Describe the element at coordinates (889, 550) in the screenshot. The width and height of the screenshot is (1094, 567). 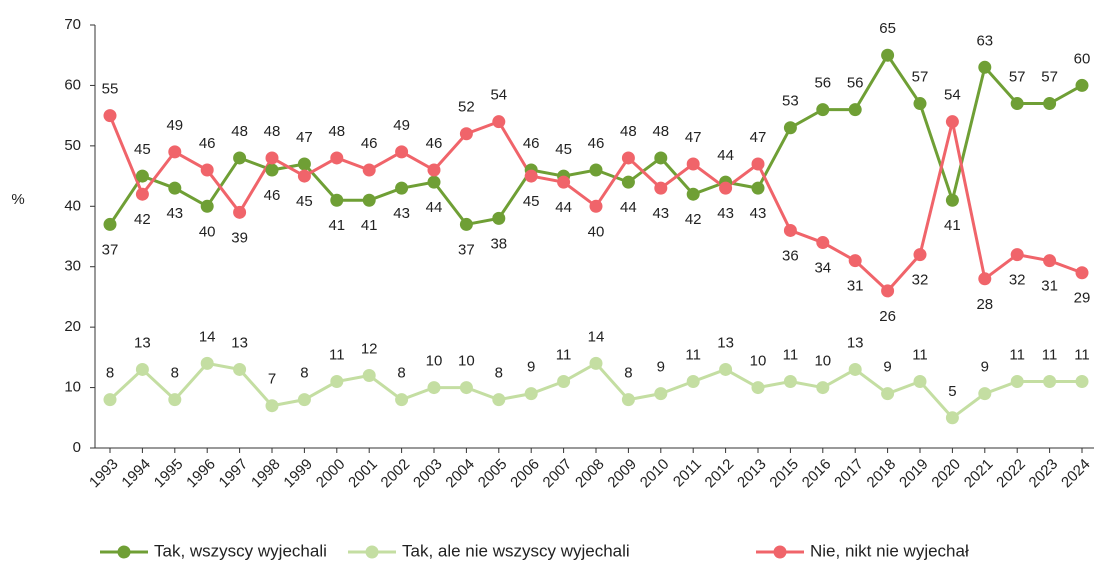
I see `legend-label: Nie, nikt nie wyjechał` at that location.